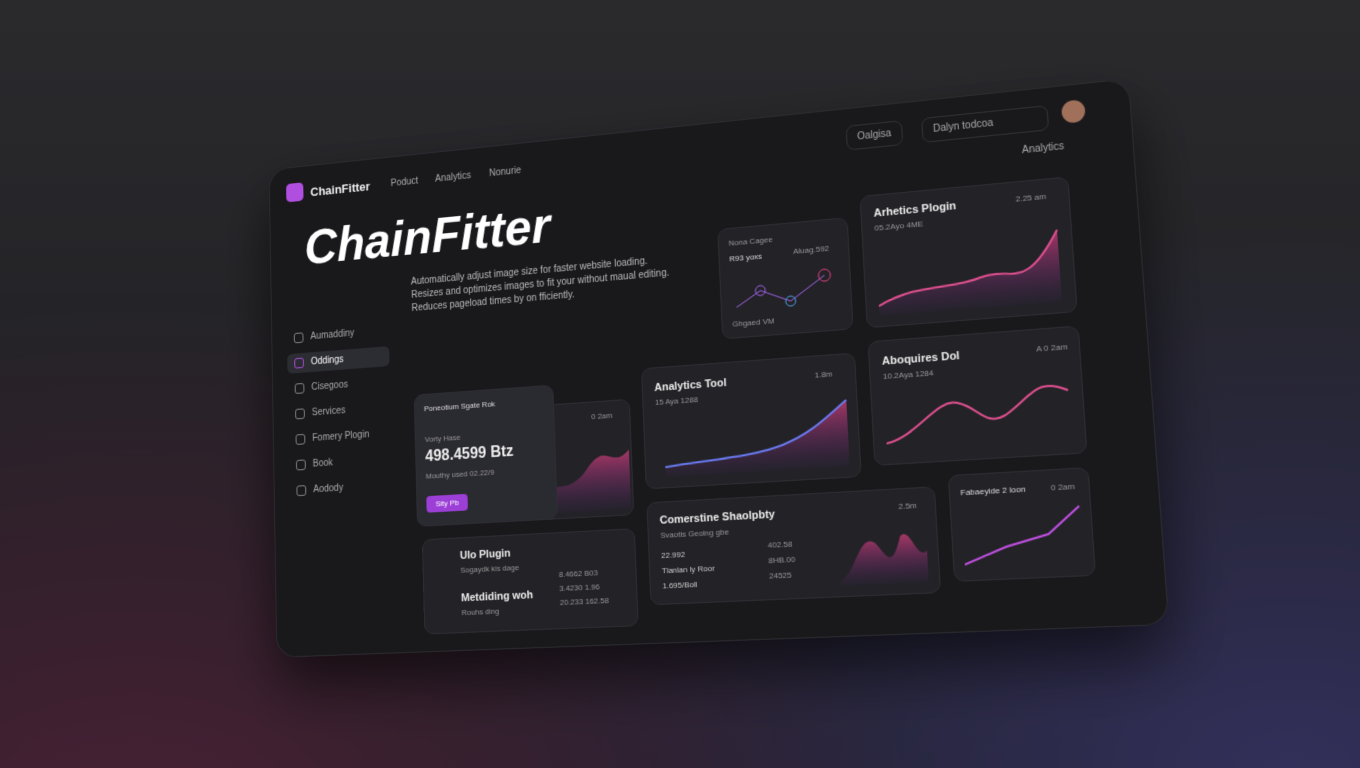 This screenshot has height=768, width=1360. I want to click on card-title: Poneotium Sgate Rok, so click(459, 406).